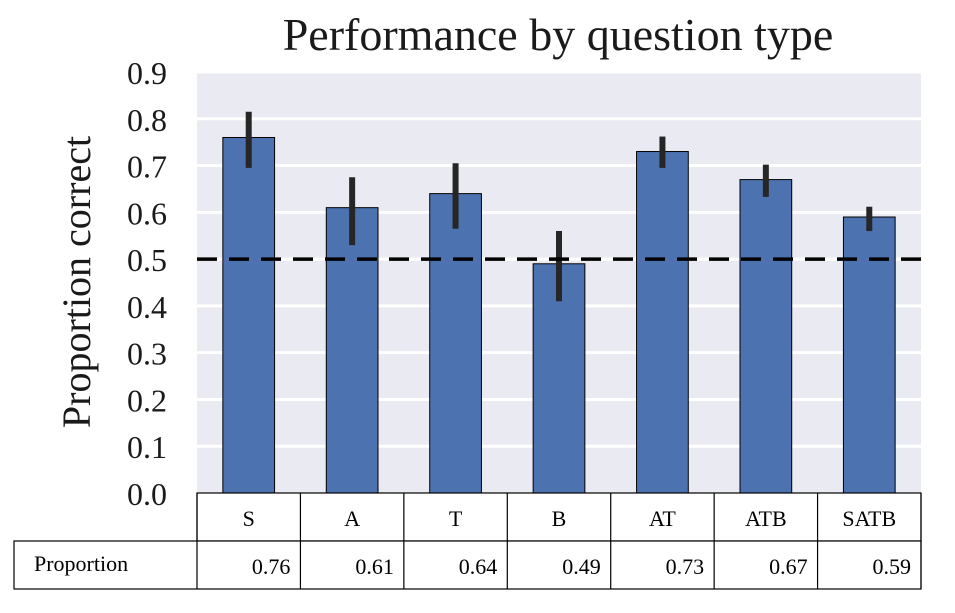 Image resolution: width=955 pixels, height=613 pixels. Describe the element at coordinates (766, 518) in the screenshot. I see `x-tick-label: ATB` at that location.